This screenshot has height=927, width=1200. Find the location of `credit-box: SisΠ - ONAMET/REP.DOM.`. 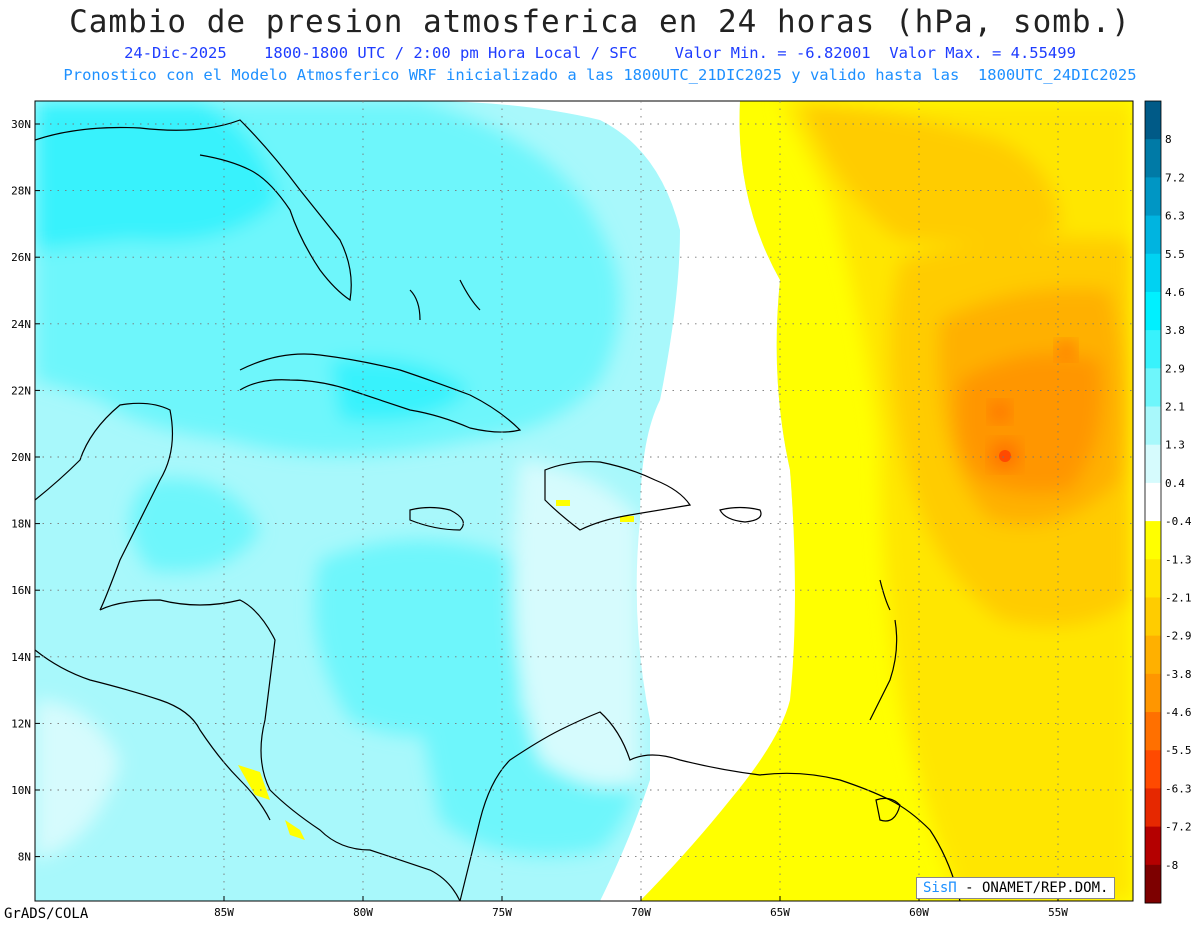

credit-box: SisΠ - ONAMET/REP.DOM. is located at coordinates (1016, 888).